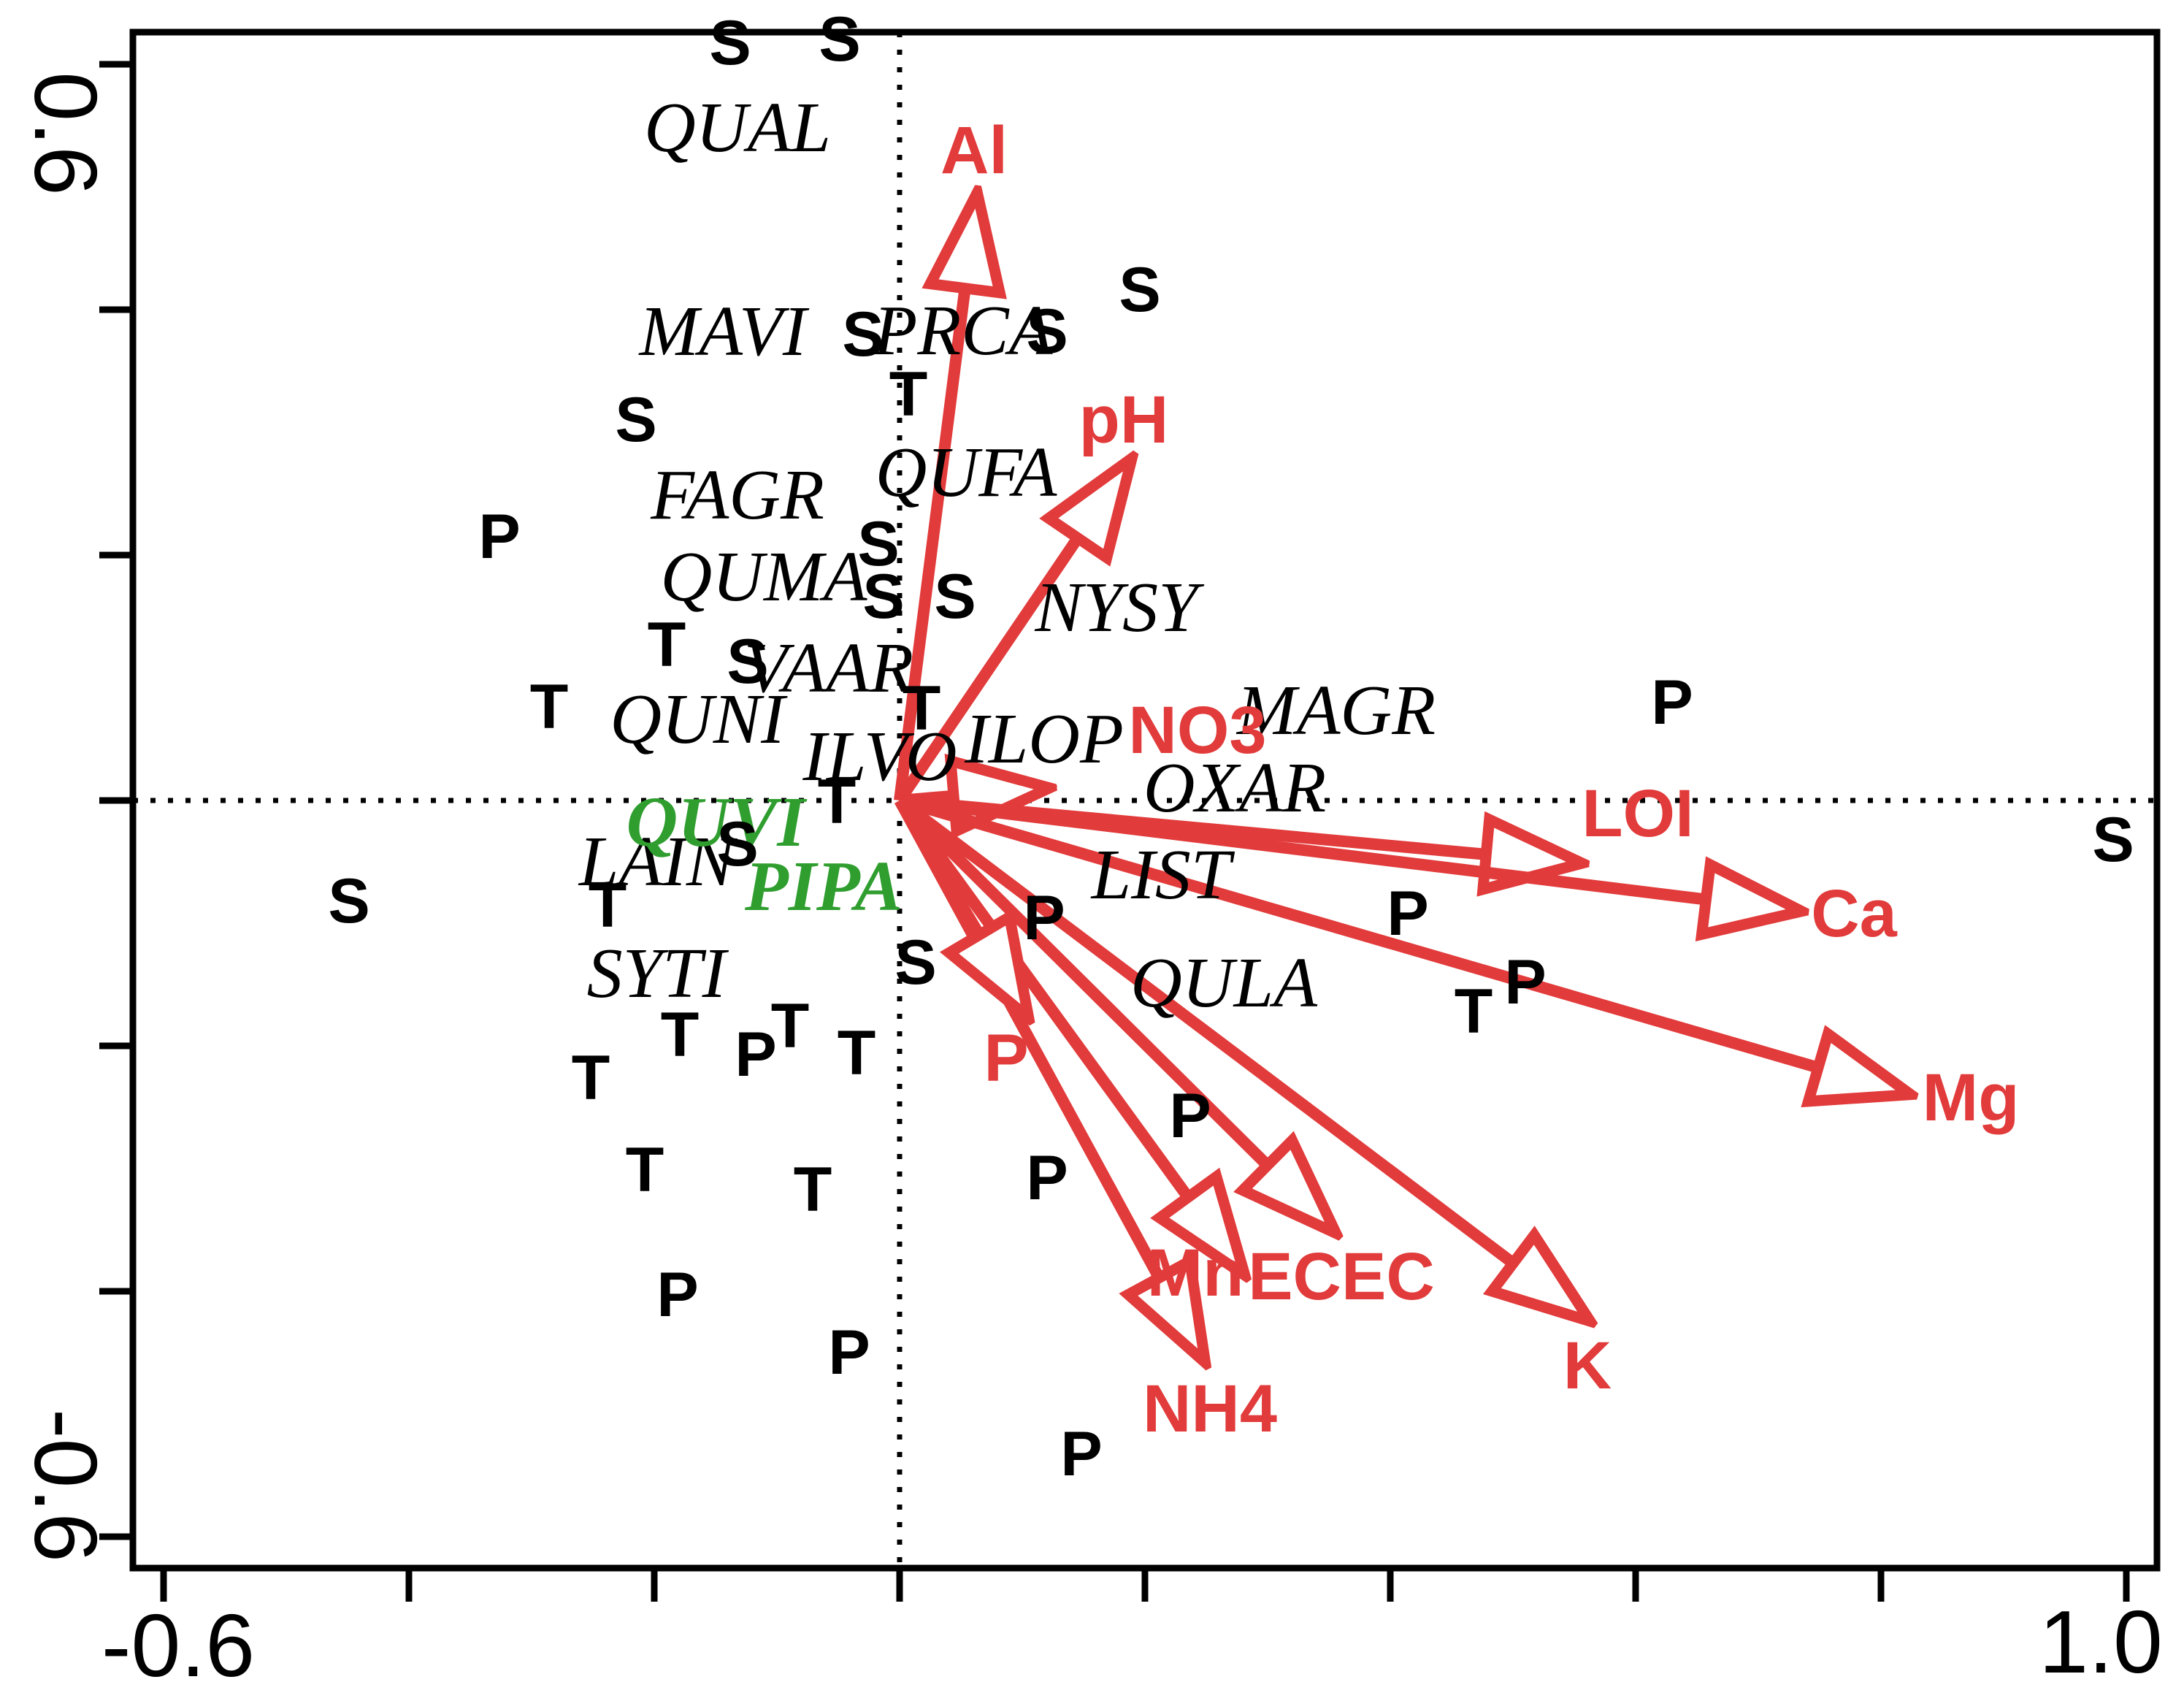 This screenshot has height=1701, width=2184. Describe the element at coordinates (1044, 739) in the screenshot. I see `species-label-ILOP: ILOP` at that location.